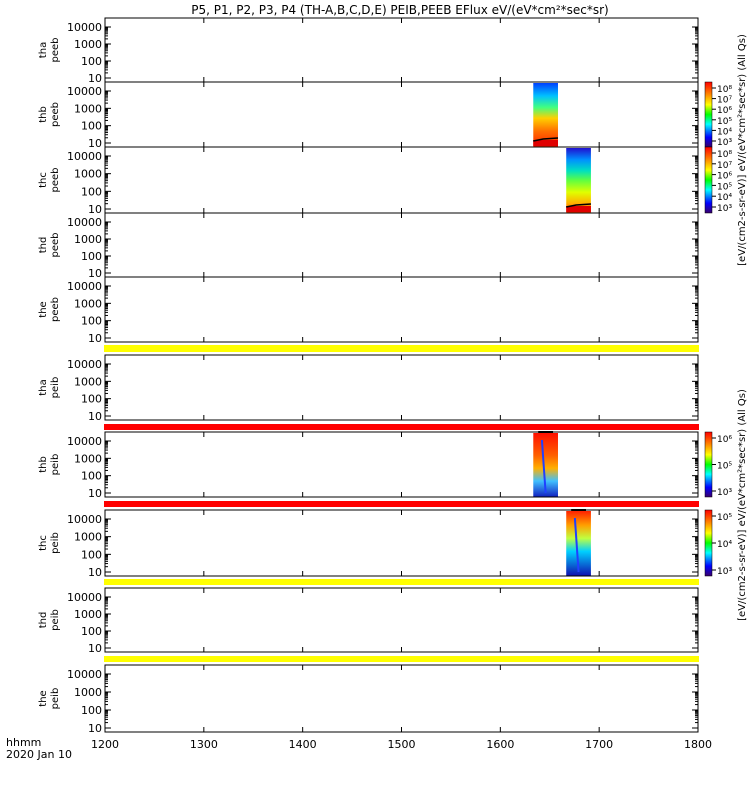  I want to click on x-axis: 1200 1300 1400 1500 1600 1700 1800, so click(401, 744).